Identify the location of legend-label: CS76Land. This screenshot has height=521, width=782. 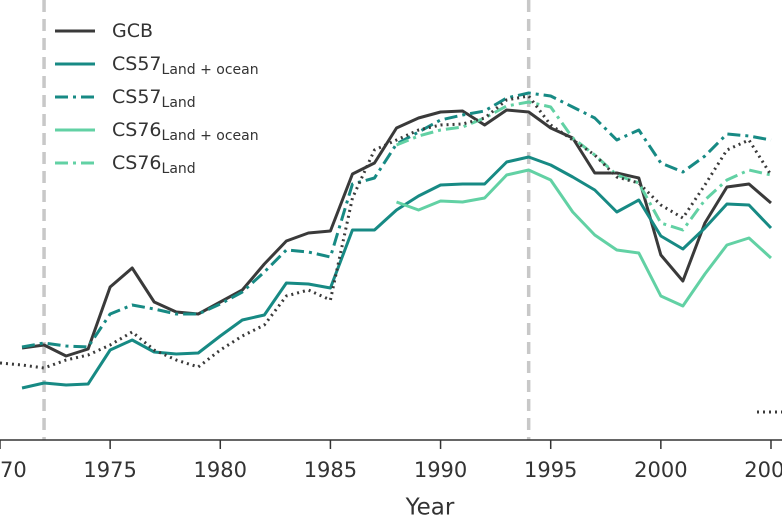
(154, 165).